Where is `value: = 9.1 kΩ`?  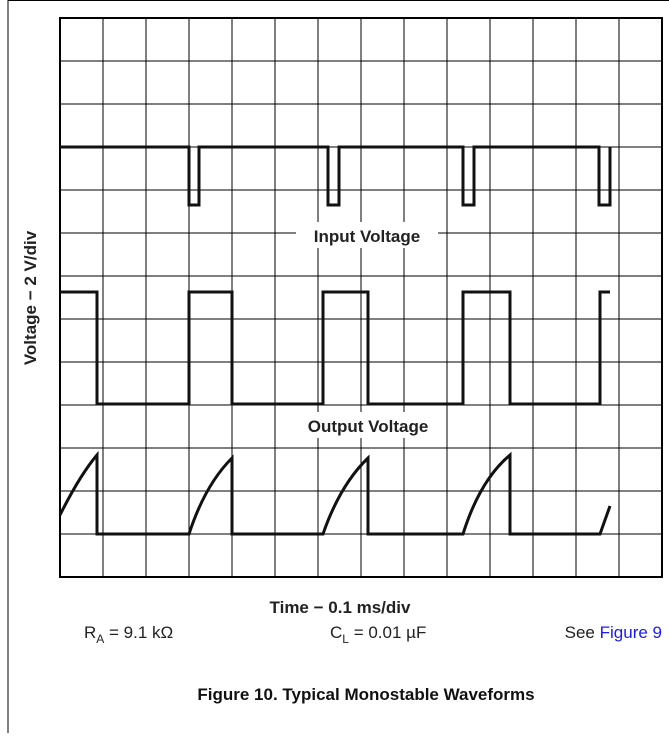
value: = 9.1 kΩ is located at coordinates (138, 632).